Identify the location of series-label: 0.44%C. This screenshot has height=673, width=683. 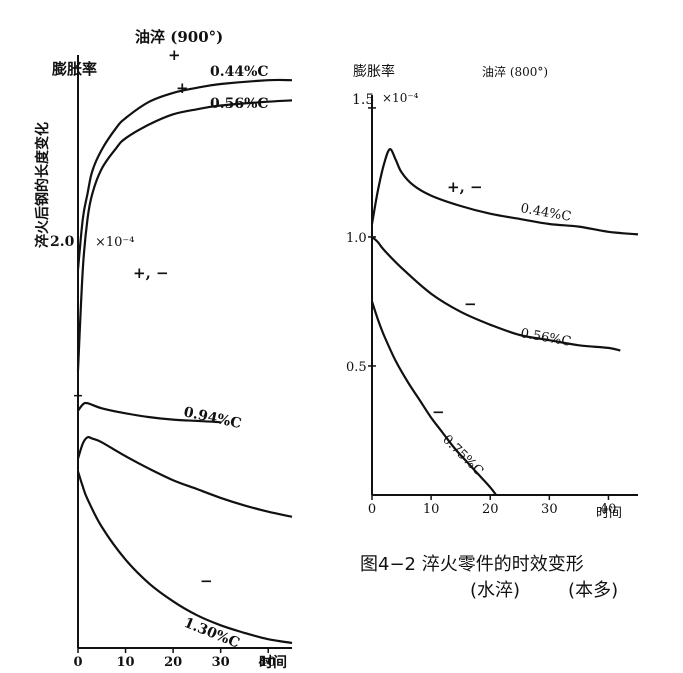
(239, 72).